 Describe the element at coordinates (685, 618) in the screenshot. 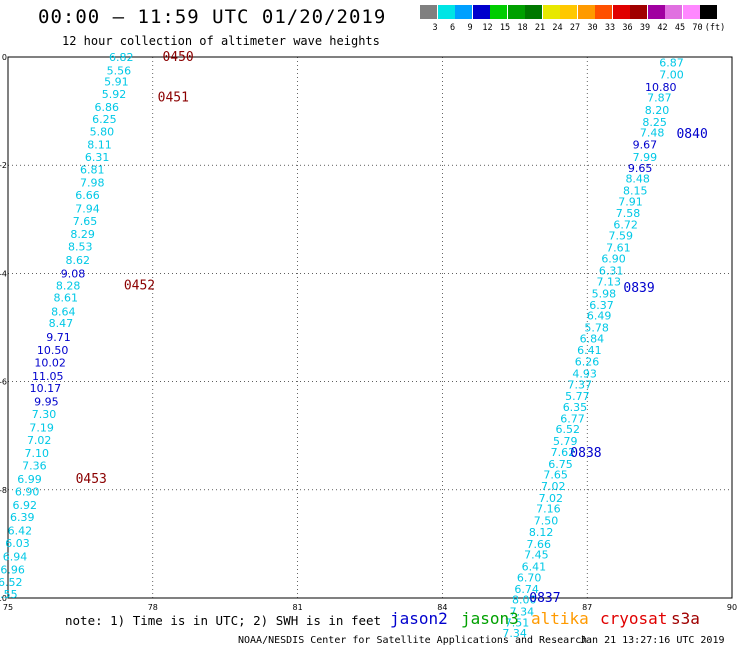

I see `satellite-s3a: s3a` at that location.